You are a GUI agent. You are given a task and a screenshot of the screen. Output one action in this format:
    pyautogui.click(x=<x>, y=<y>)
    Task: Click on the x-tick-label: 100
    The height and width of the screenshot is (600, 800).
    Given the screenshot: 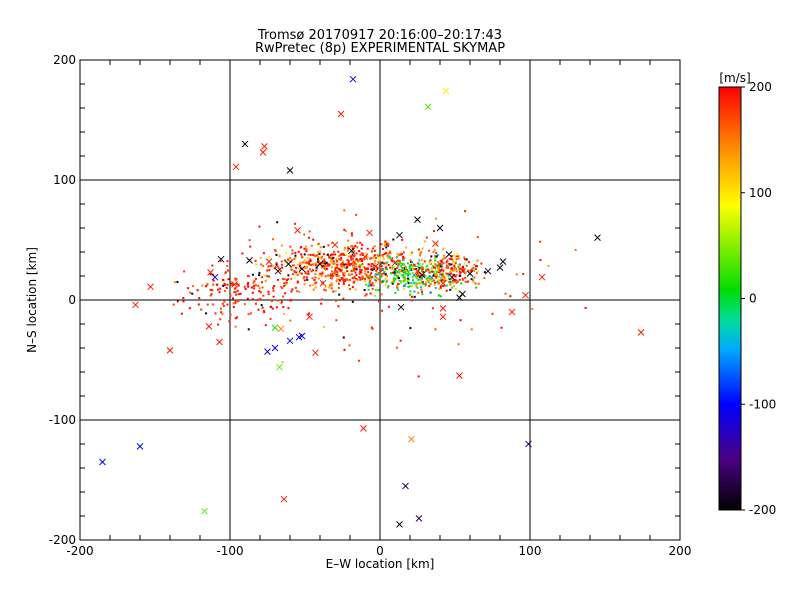 What is the action you would take?
    pyautogui.click(x=530, y=551)
    